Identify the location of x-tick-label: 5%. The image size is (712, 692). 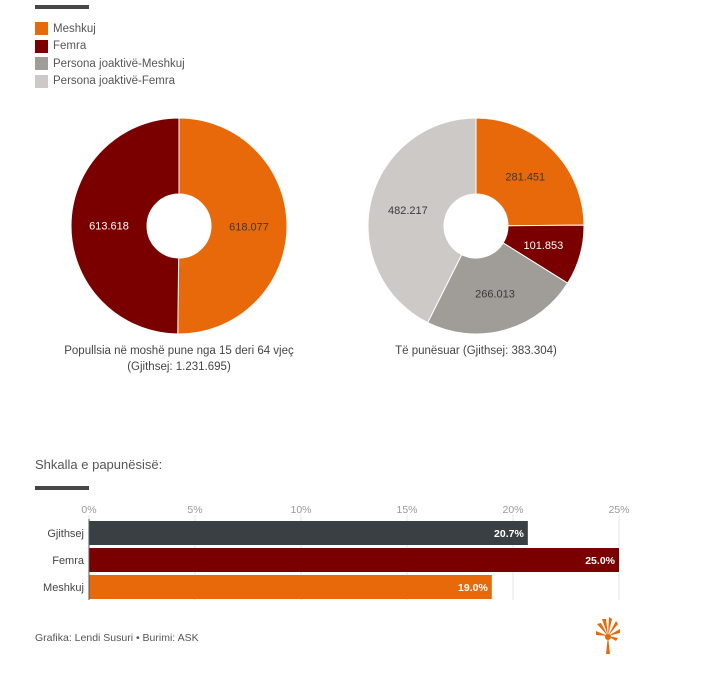
(194, 510).